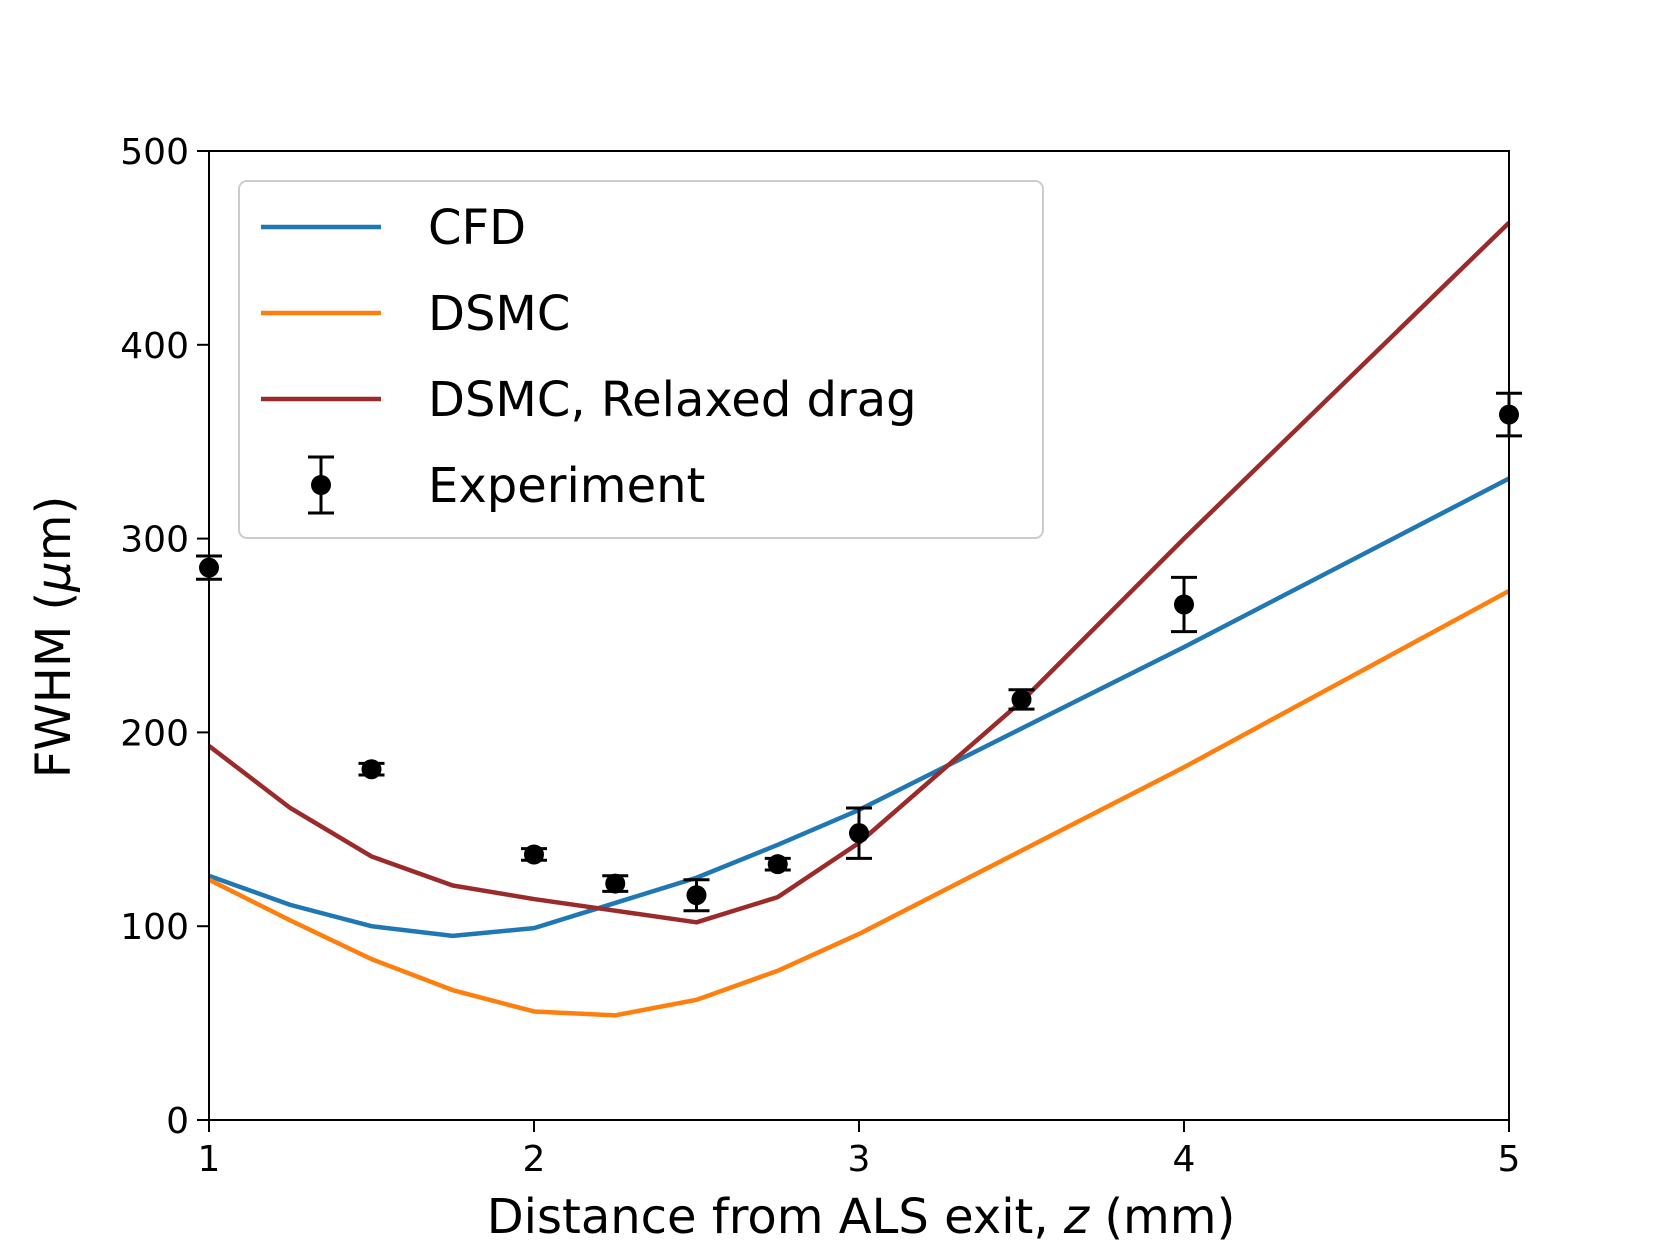 The image size is (1661, 1246). I want to click on y-axis-label: FWHM (μm), so click(54, 637).